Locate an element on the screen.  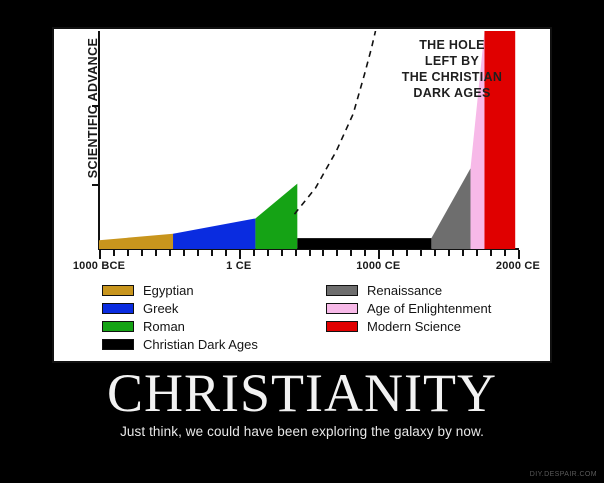
legend-label: Egyptian is located at coordinates (168, 290).